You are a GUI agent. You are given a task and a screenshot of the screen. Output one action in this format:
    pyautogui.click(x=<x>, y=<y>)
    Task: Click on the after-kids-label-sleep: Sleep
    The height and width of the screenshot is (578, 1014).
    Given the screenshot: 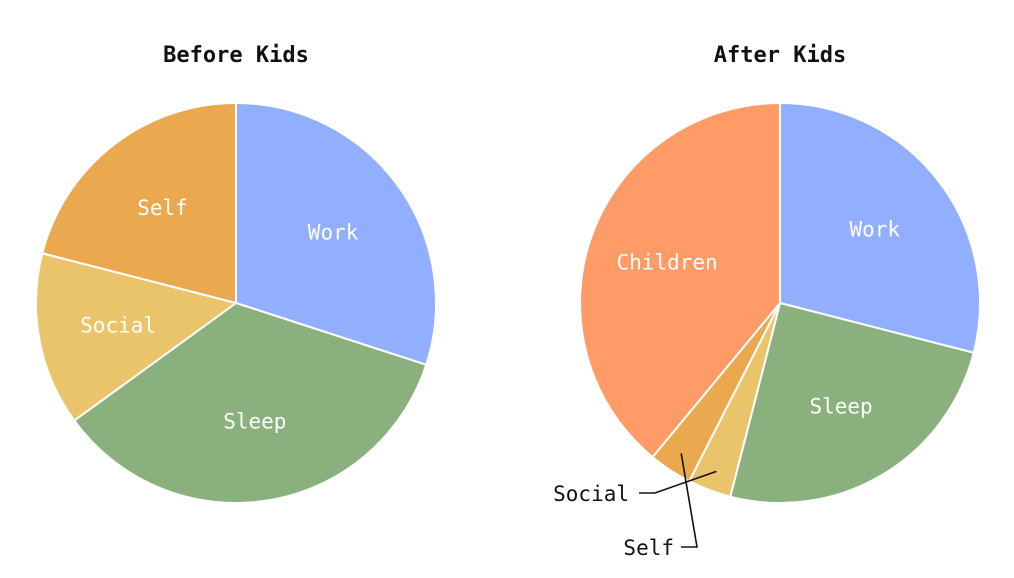 What is the action you would take?
    pyautogui.click(x=840, y=406)
    